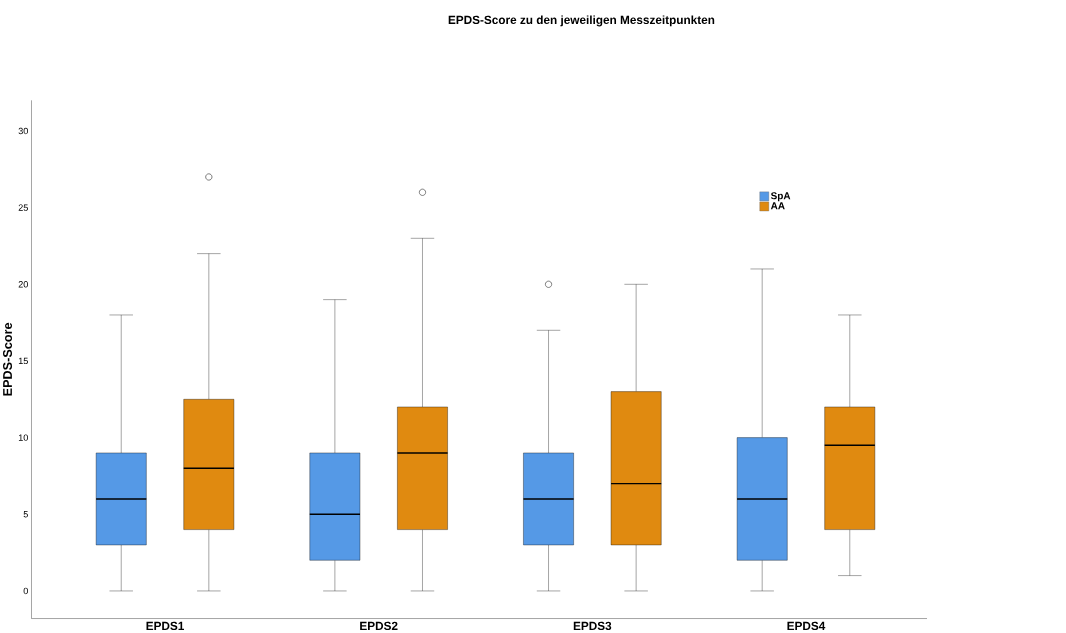 The image size is (1066, 633). Describe the element at coordinates (23, 207) in the screenshot. I see `y-tick-label: 25` at that location.